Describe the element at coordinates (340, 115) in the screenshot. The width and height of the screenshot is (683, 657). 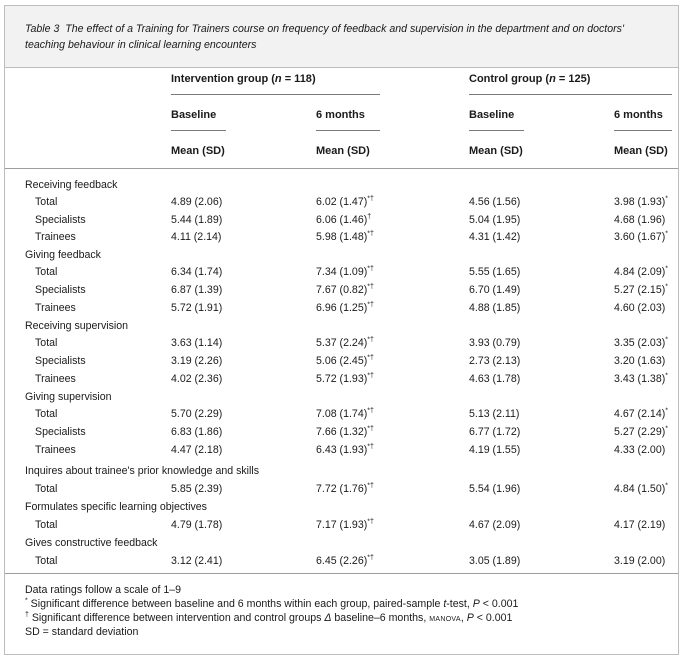
I see `intervention-6months-header: 6 months` at that location.